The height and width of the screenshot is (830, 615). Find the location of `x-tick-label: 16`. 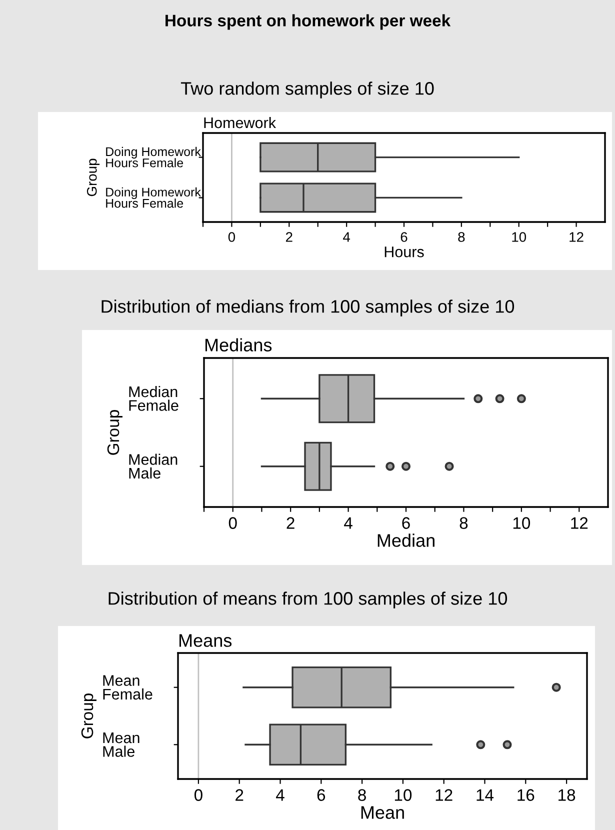

x-tick-label: 16 is located at coordinates (526, 795).